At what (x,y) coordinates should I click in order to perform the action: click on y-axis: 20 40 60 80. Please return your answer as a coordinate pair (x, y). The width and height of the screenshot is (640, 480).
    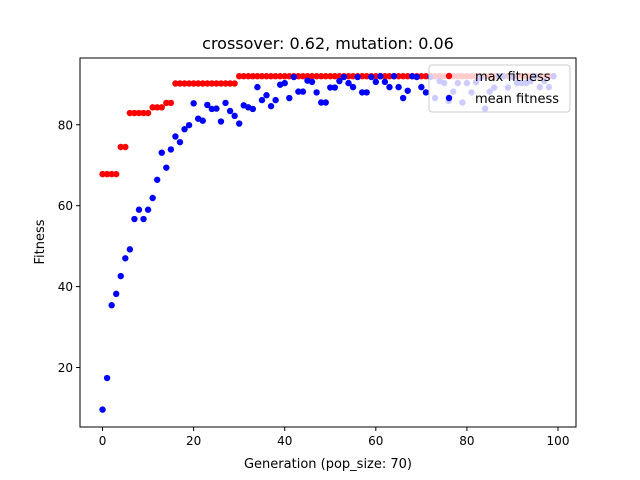
    Looking at the image, I should click on (69, 246).